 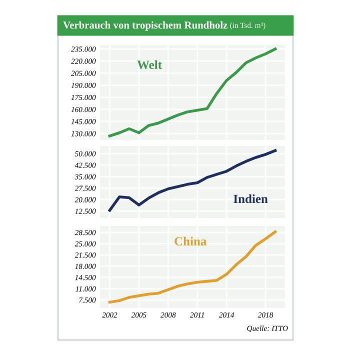 I want to click on series-label: Indien, so click(x=251, y=199).